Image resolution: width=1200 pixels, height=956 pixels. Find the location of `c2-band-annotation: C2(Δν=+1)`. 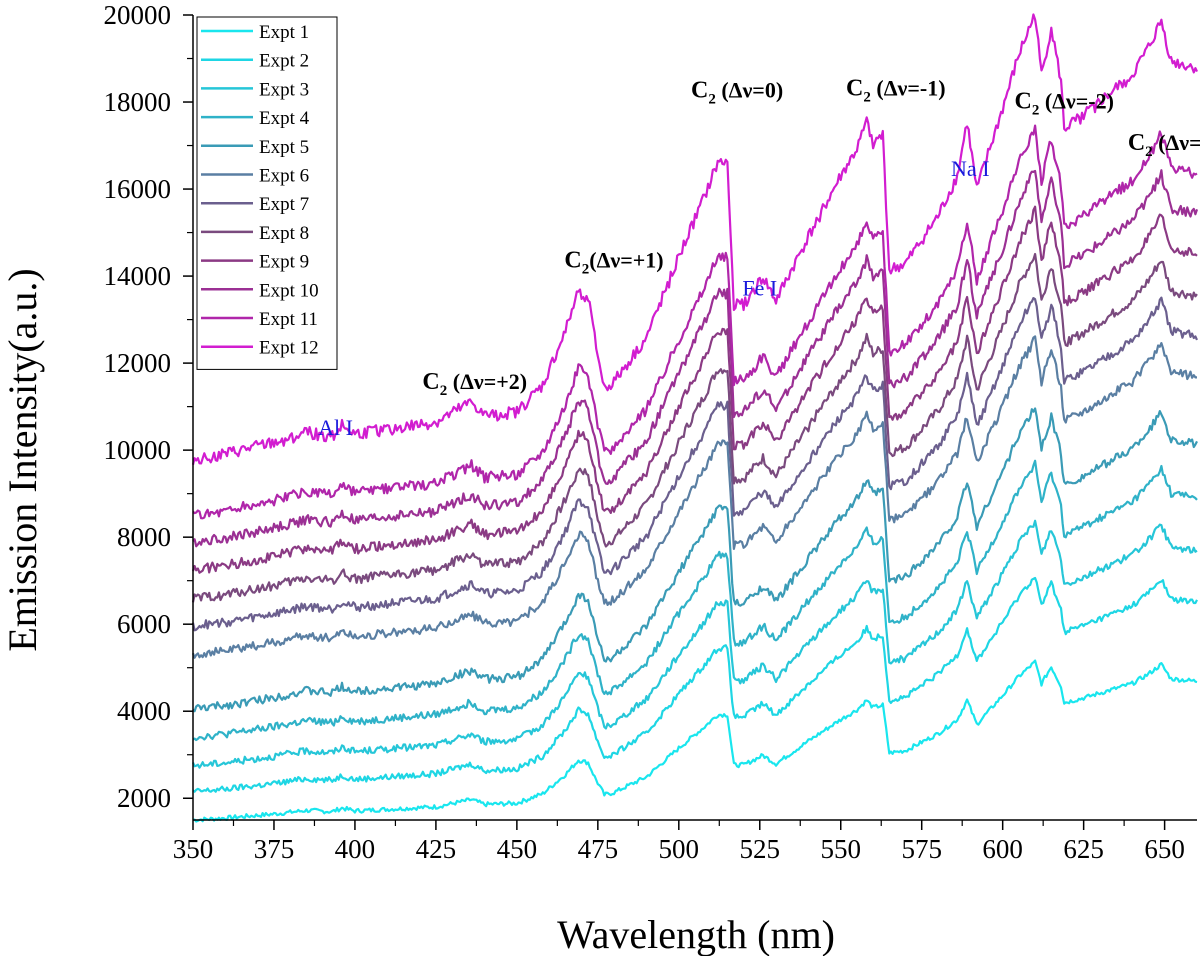

c2-band-annotation: C2(Δν=+1) is located at coordinates (613, 262).